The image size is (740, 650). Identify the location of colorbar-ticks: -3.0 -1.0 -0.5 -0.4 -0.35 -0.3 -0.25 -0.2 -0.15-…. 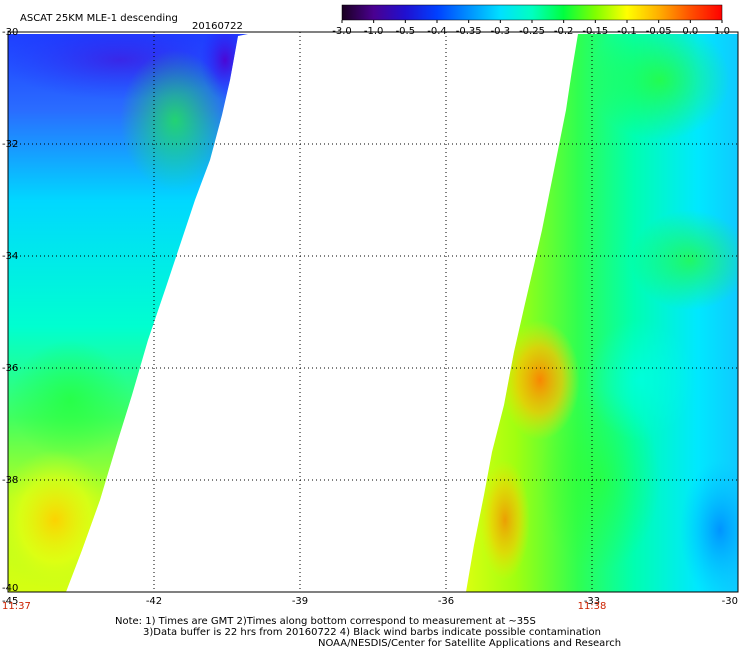
(531, 28).